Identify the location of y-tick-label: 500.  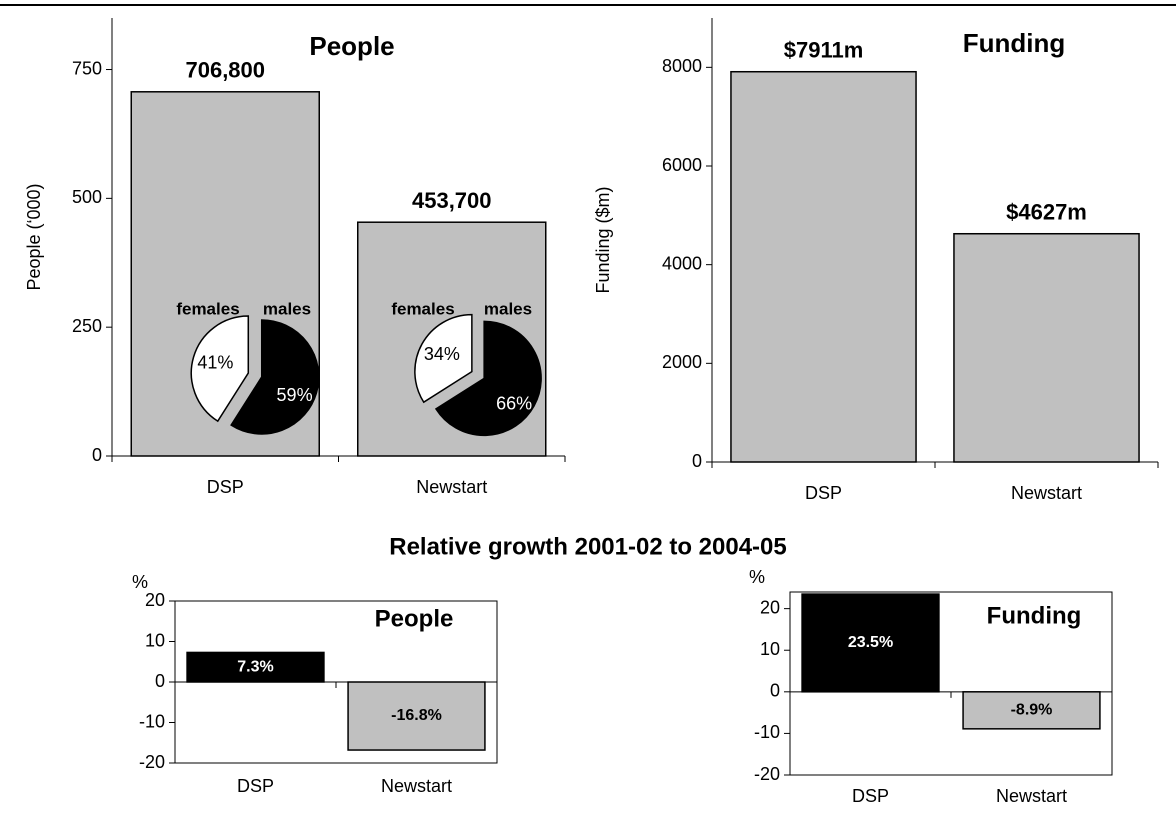
(87, 197).